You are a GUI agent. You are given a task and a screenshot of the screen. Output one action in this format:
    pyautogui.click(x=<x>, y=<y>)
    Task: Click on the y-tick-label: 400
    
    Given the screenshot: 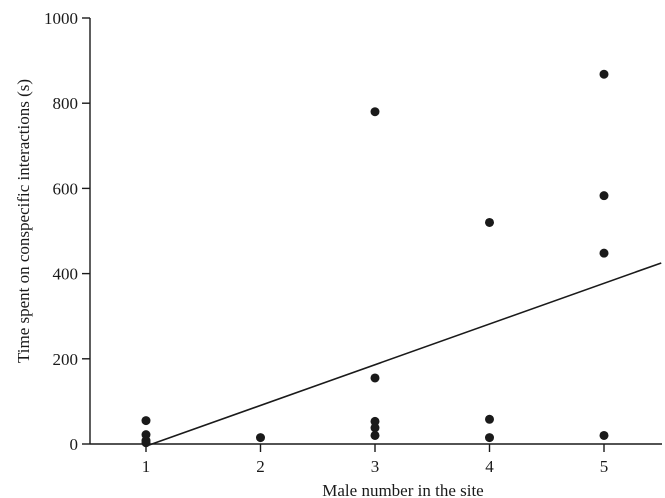 What is the action you would take?
    pyautogui.click(x=66, y=274)
    